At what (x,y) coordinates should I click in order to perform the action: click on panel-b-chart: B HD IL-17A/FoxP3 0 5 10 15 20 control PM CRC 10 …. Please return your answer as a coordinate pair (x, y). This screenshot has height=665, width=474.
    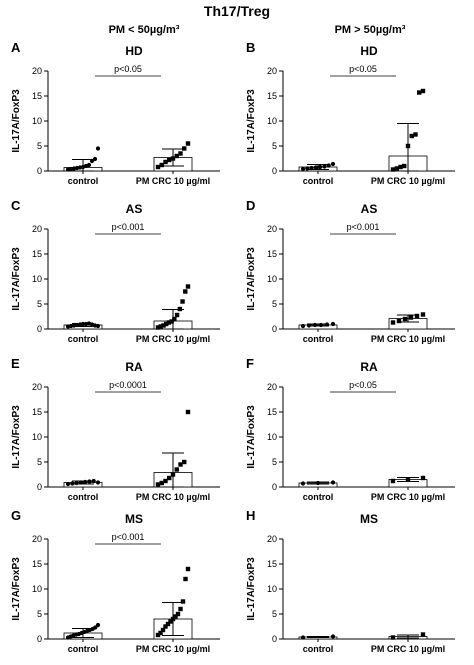
    Looking at the image, I should click on (350, 113).